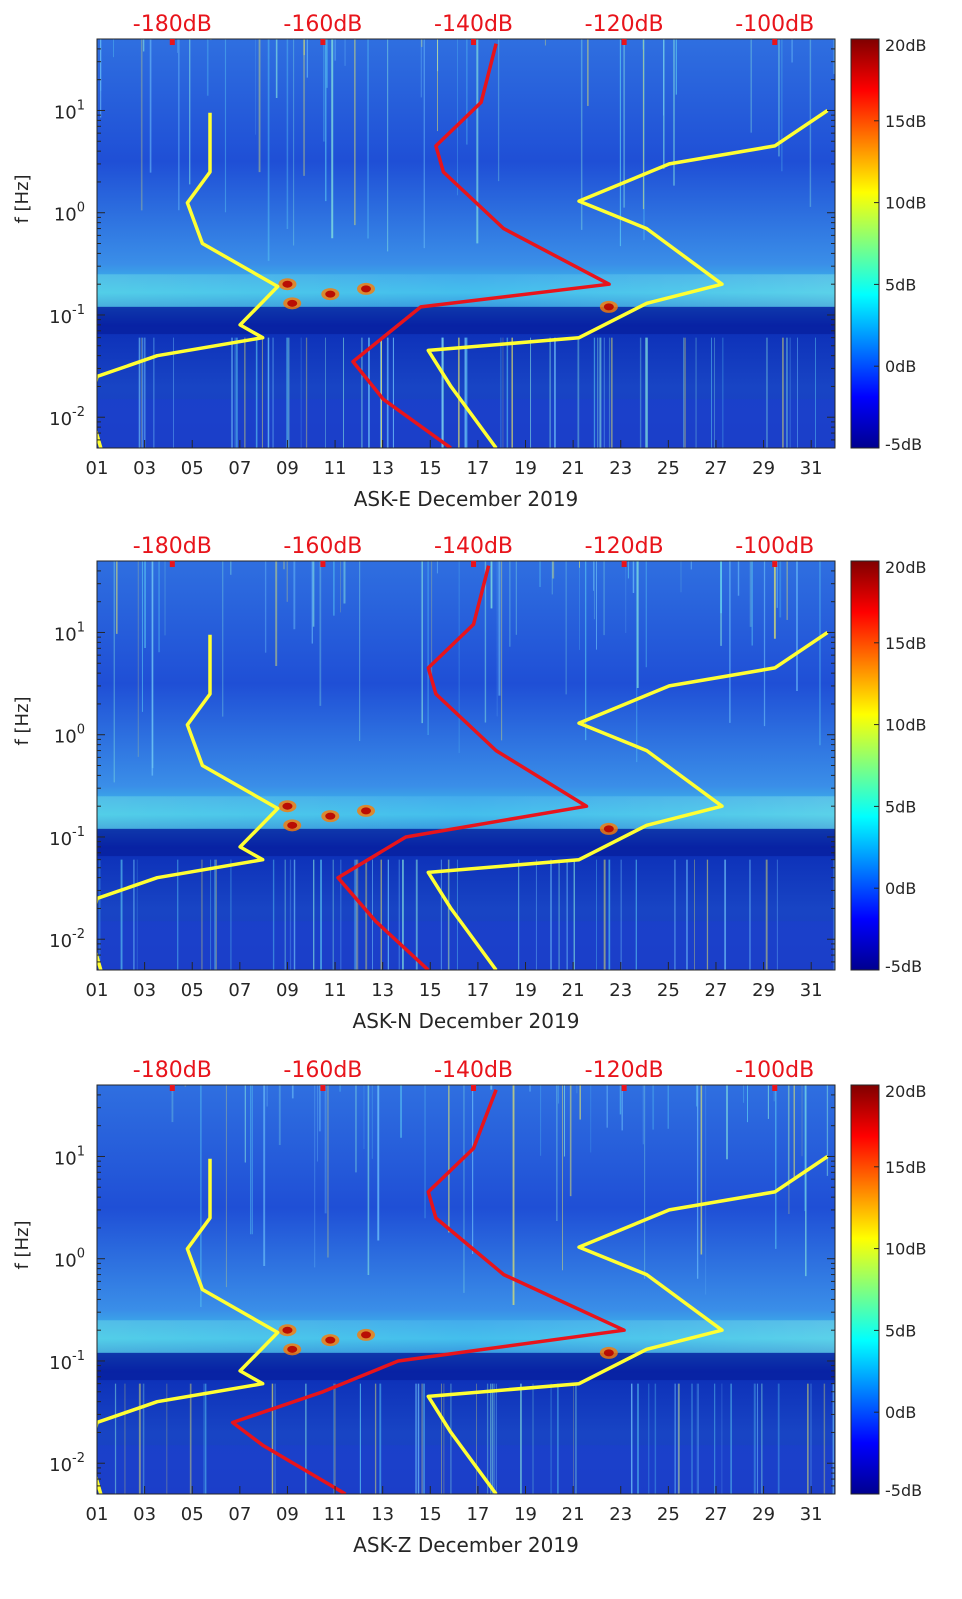  Describe the element at coordinates (69, 1156) in the screenshot. I see `y-tick-label: 10¹` at that location.